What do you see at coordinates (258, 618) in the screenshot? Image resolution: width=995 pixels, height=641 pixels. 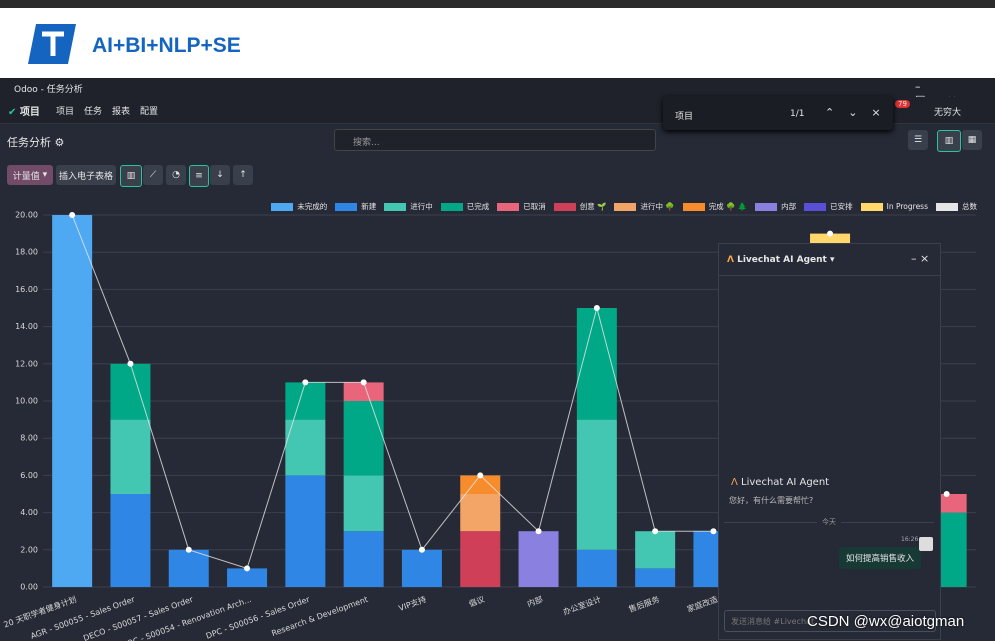 I see `x-tick-label: DPC - S00056 - Sales Order` at bounding box center [258, 618].